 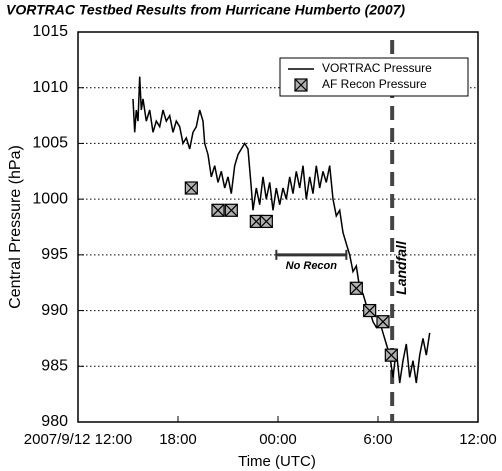 What do you see at coordinates (478, 439) in the screenshot?
I see `x-tick-label: 12:00` at bounding box center [478, 439].